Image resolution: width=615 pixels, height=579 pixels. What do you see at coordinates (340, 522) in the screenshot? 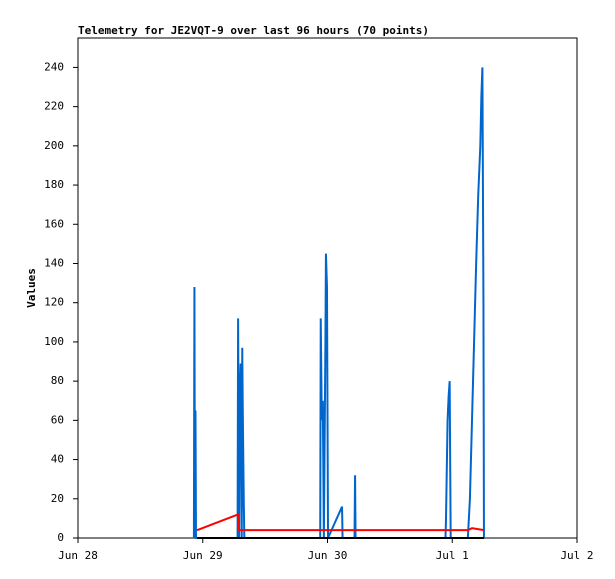
I see `series-line` at bounding box center [340, 522].